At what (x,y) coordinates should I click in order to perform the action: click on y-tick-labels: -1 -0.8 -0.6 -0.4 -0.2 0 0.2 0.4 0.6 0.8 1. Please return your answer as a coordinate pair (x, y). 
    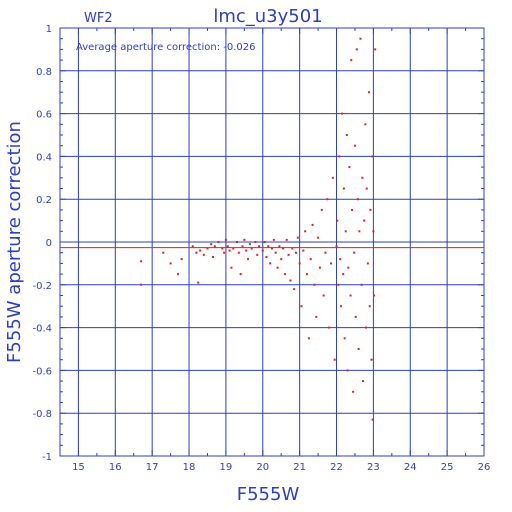
    Looking at the image, I should click on (42, 243).